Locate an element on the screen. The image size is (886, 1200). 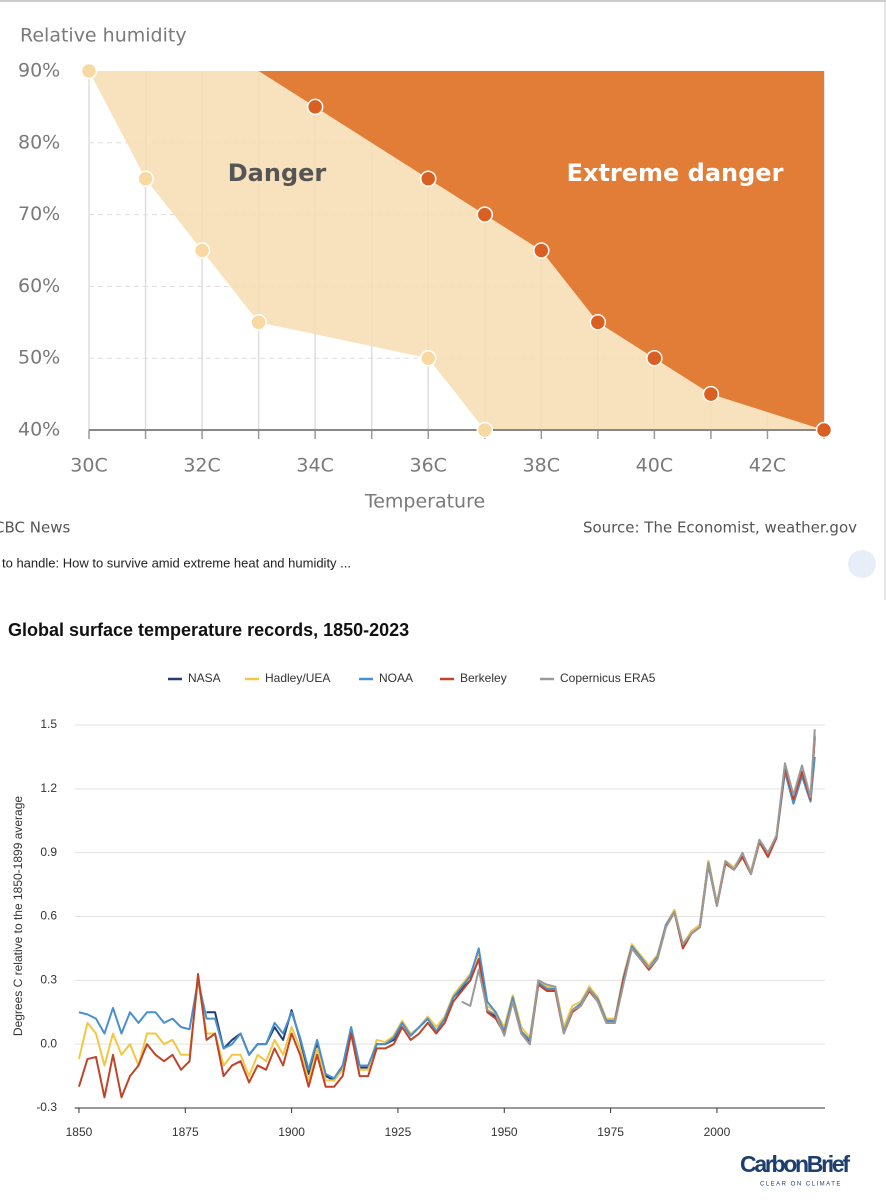
x-tick-label: 1850 is located at coordinates (79, 1132).